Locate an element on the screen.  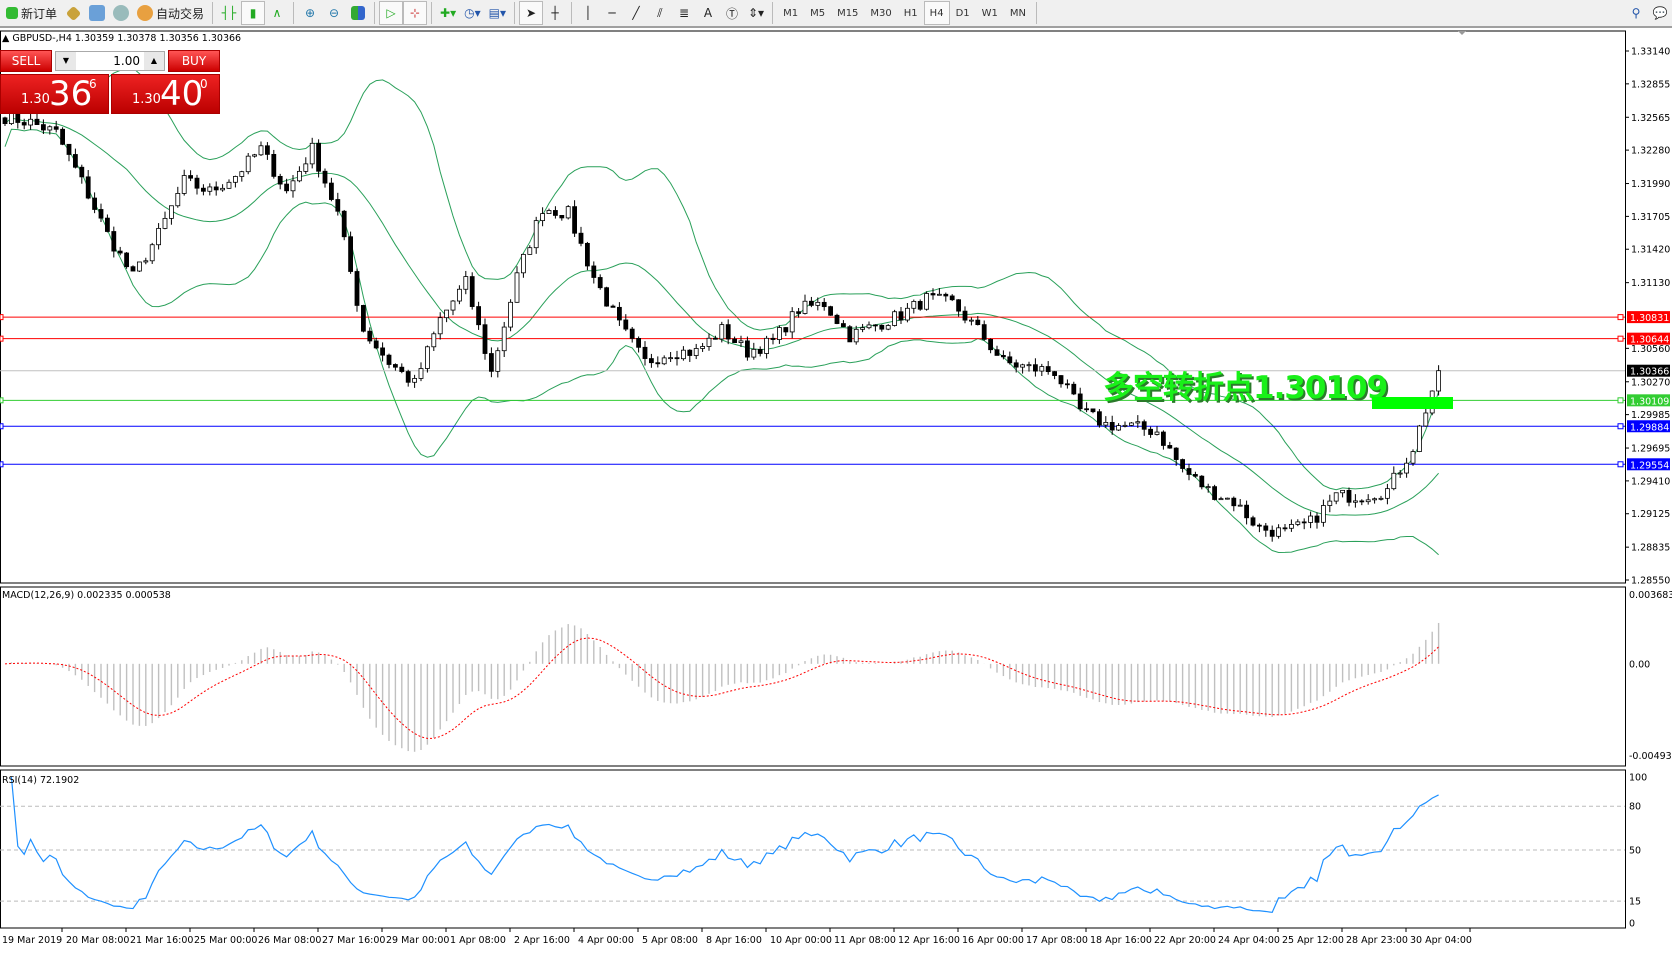
search-button: ⚲ is located at coordinates (1636, 13).